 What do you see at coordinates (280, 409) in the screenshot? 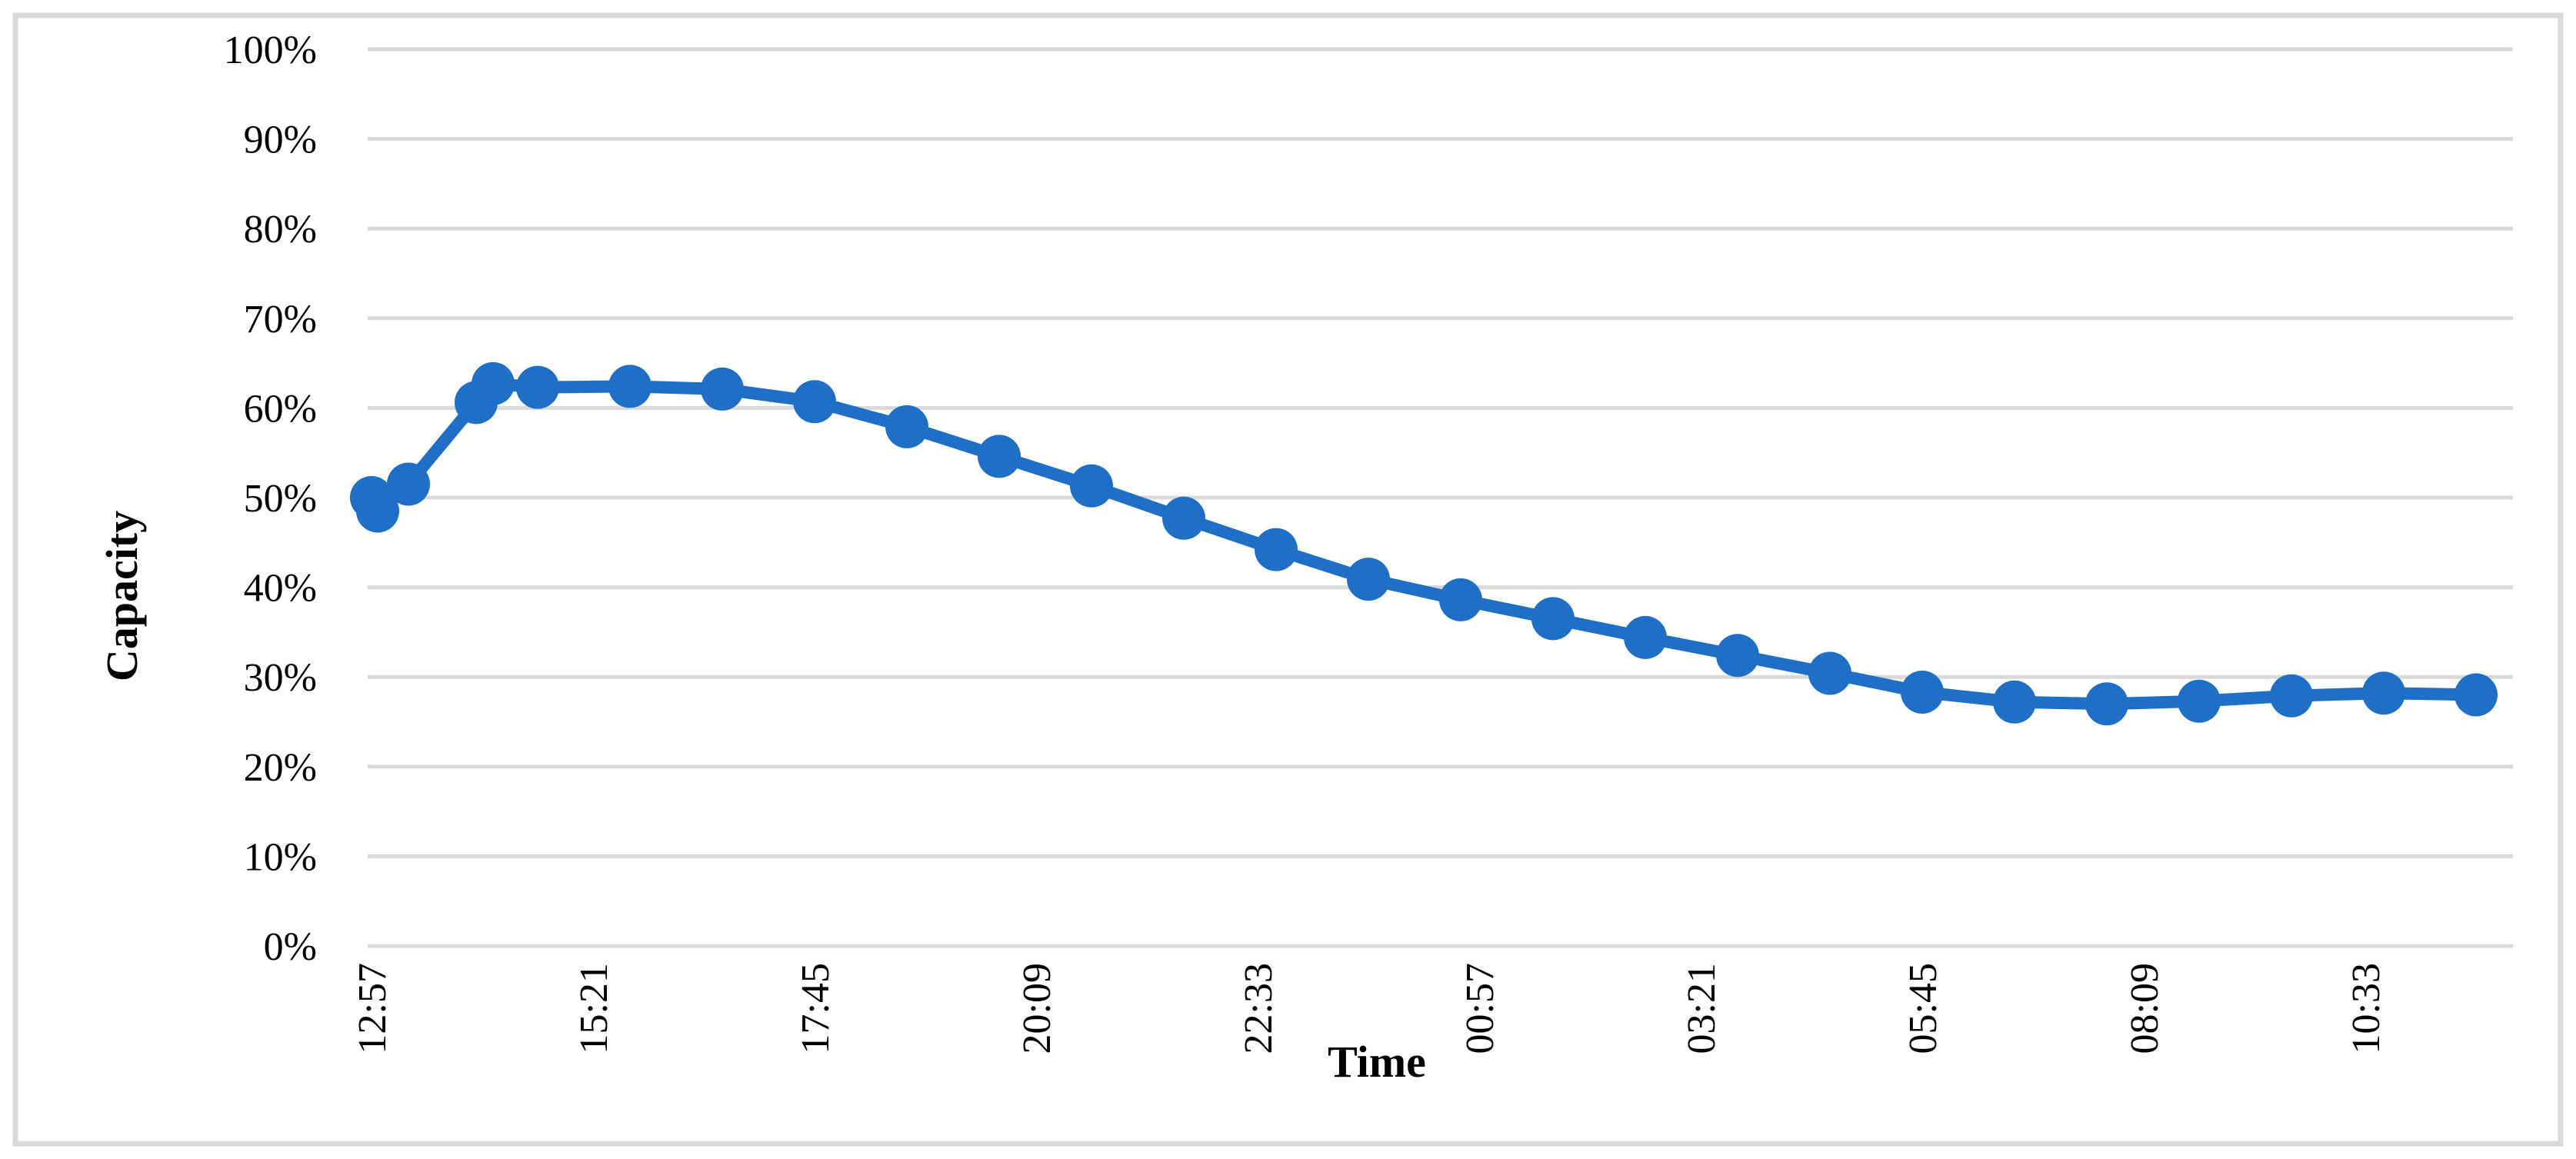
I see `y-tick-label: 60%` at bounding box center [280, 409].